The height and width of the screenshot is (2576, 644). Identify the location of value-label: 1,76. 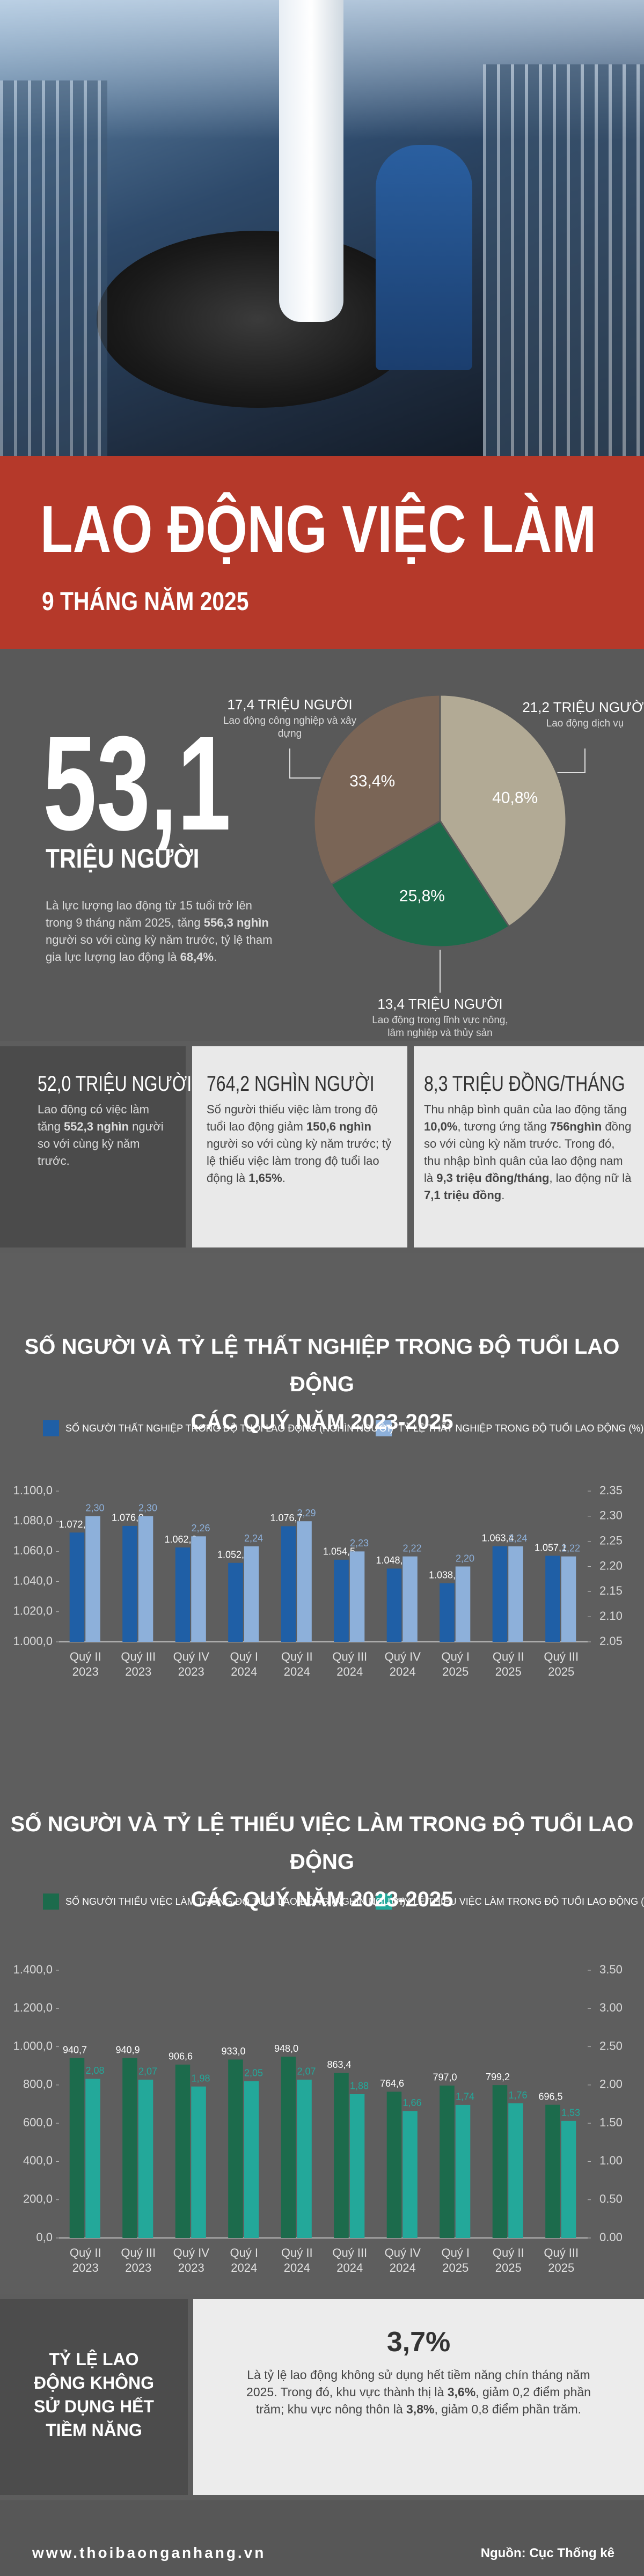
(518, 2095).